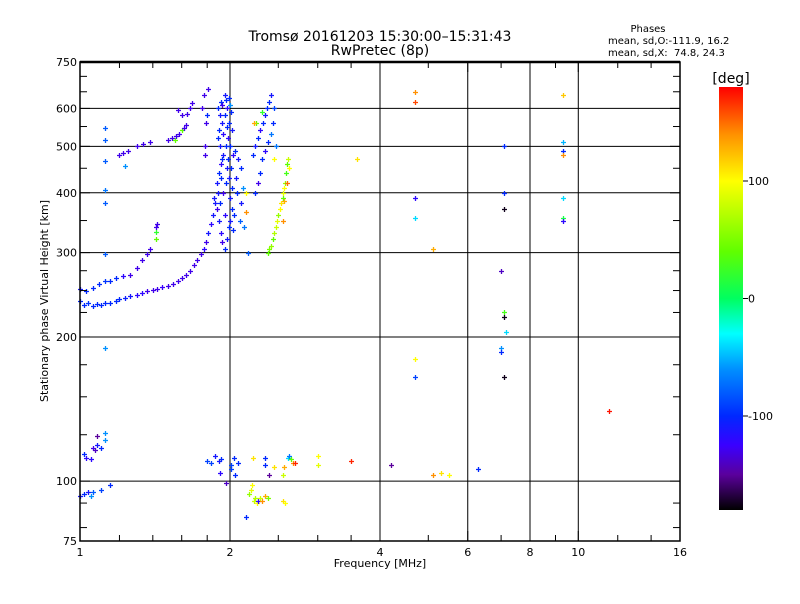 The image size is (800, 604). Describe the element at coordinates (730, 79) in the screenshot. I see `colorbar-label: [deg]` at that location.